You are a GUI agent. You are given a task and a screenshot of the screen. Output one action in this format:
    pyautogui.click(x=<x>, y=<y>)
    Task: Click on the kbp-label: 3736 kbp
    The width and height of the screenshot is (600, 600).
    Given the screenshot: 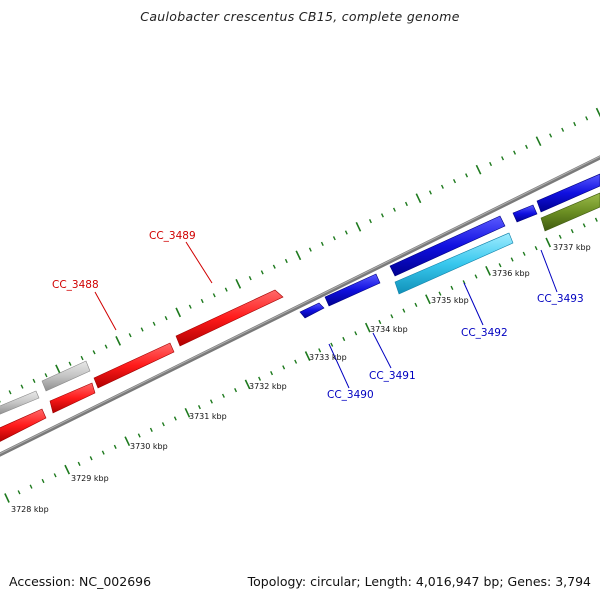 What is the action you would take?
    pyautogui.click(x=511, y=273)
    